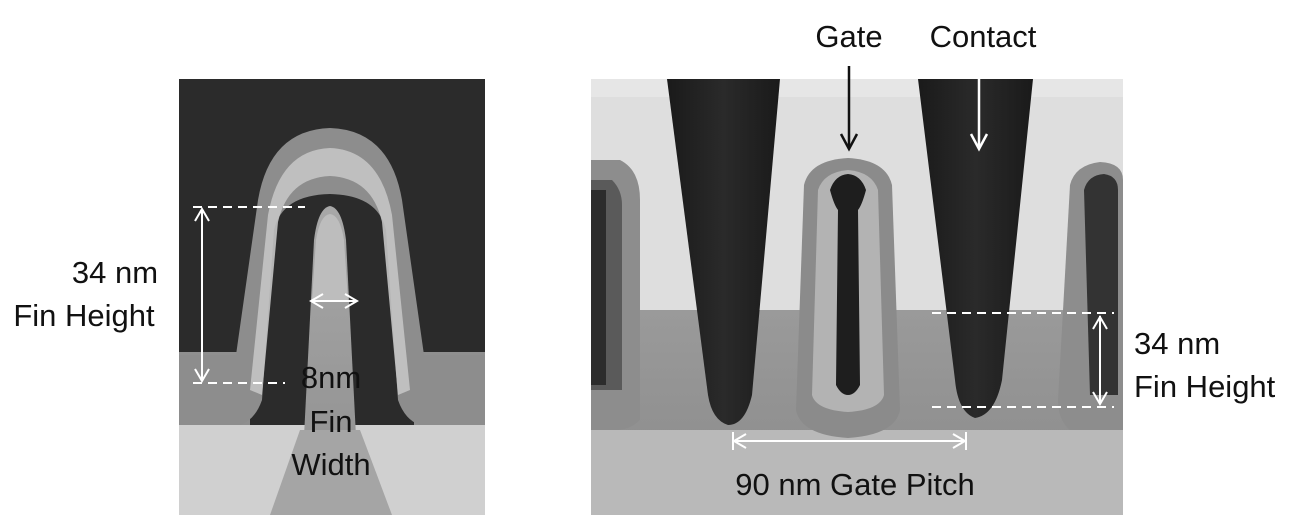  What do you see at coordinates (84, 315) in the screenshot?
I see `left-fin-height-caption: Fin Height` at bounding box center [84, 315].